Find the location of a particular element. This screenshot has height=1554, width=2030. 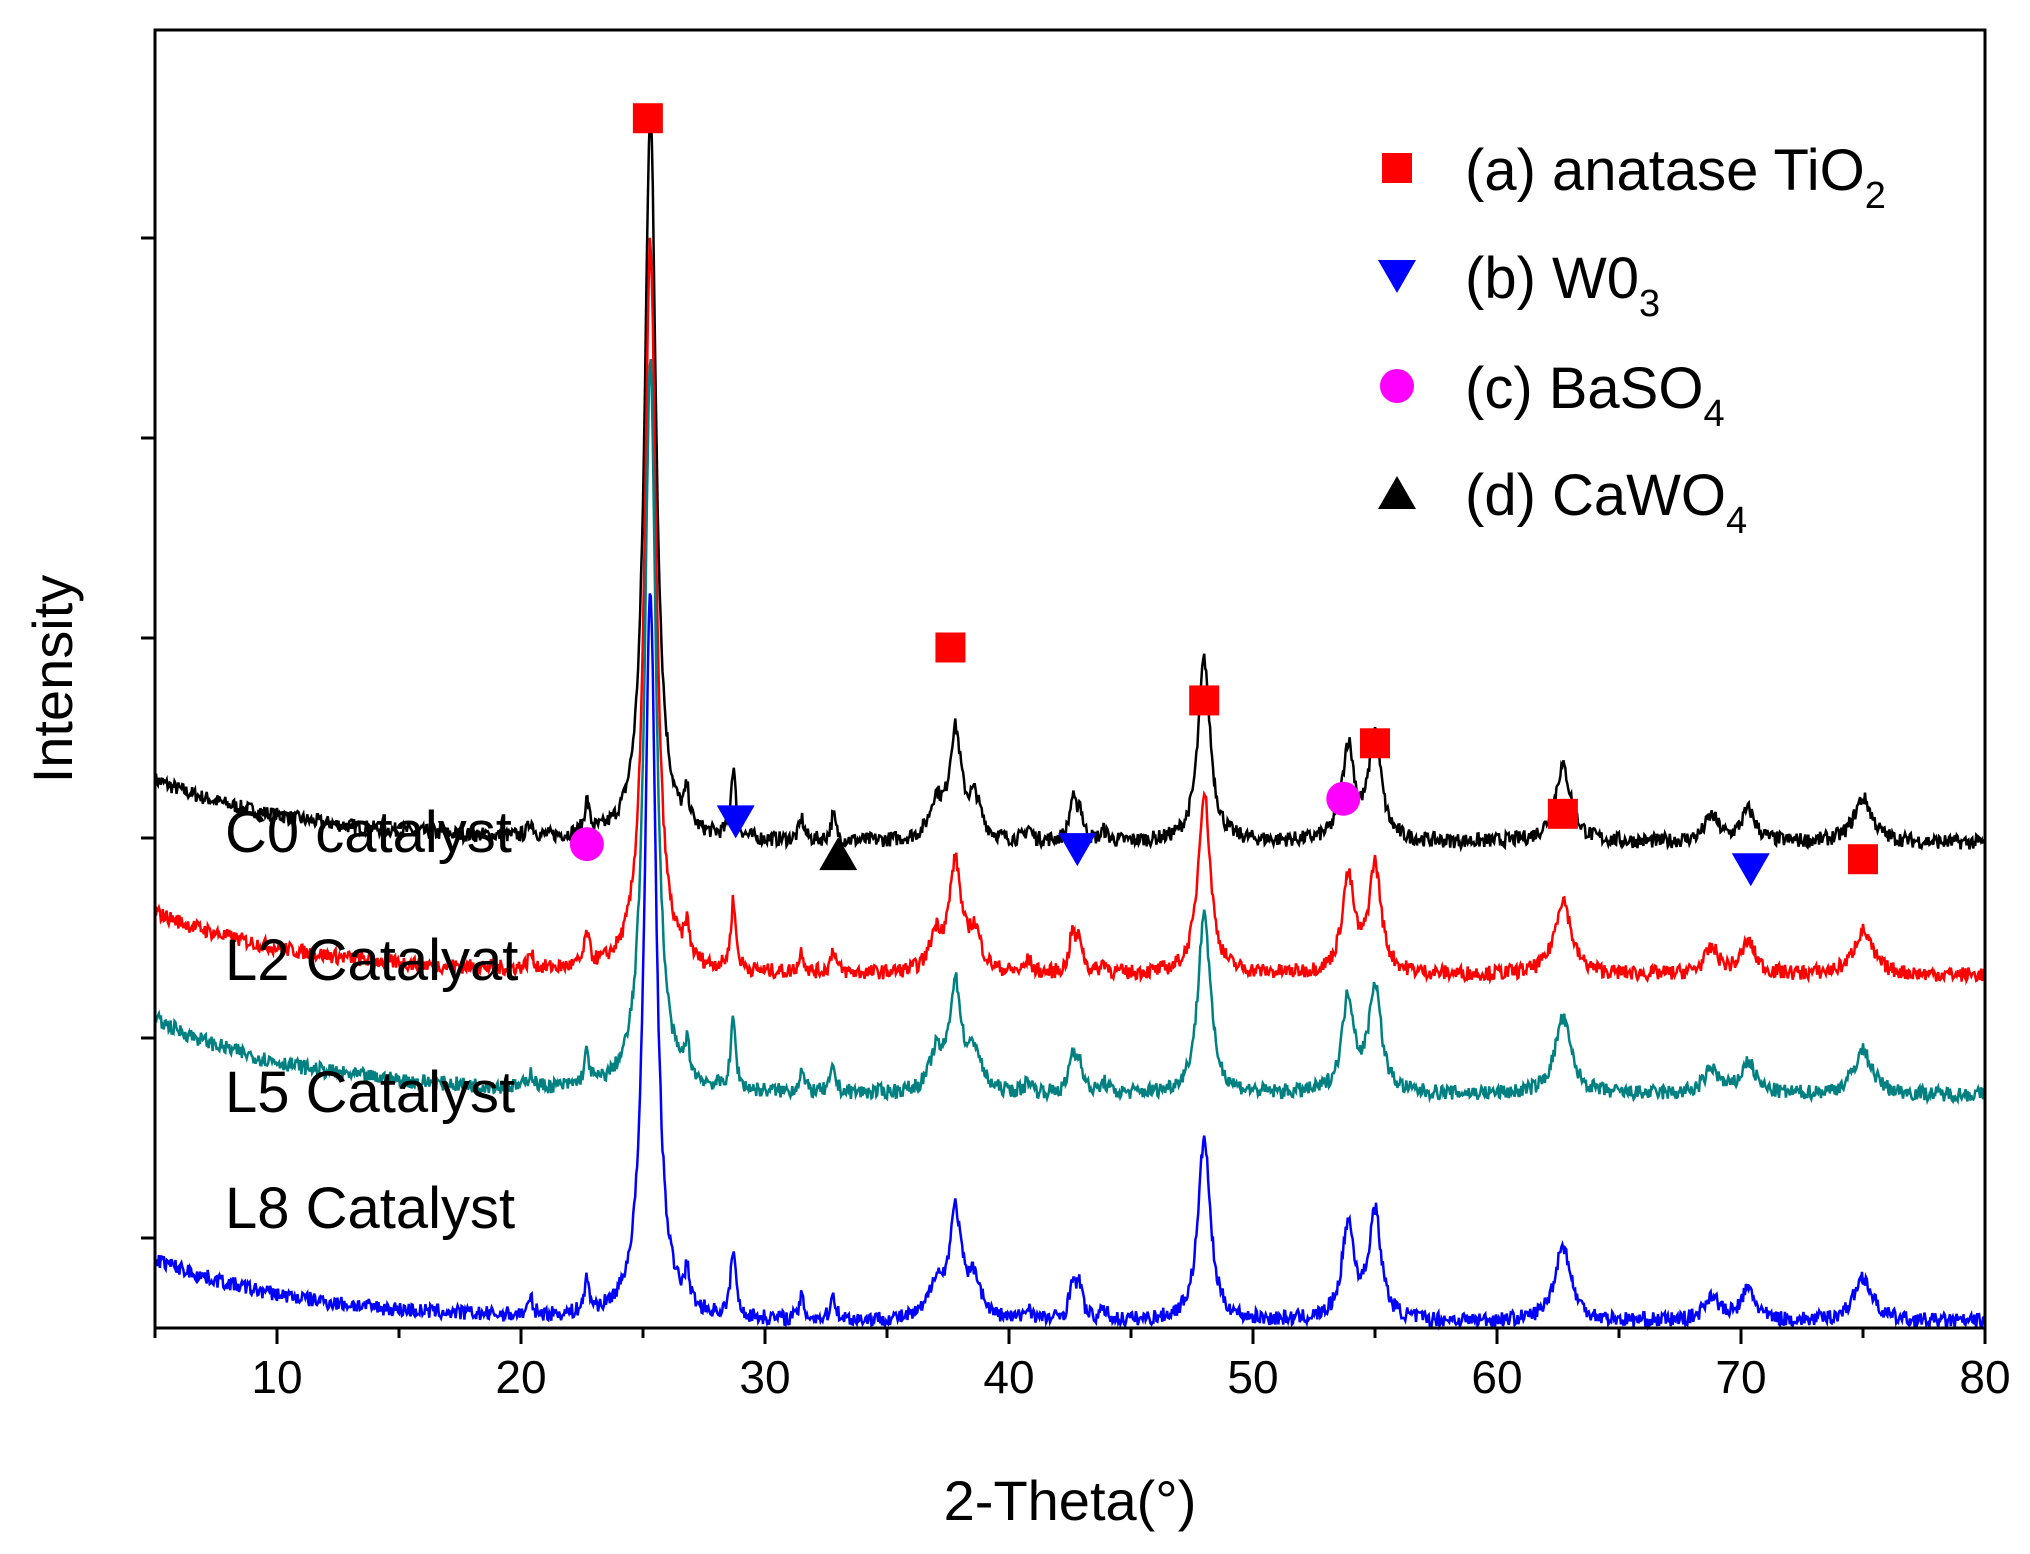

legend-label-baso4: (c) BaSO4 is located at coordinates (1595, 395).